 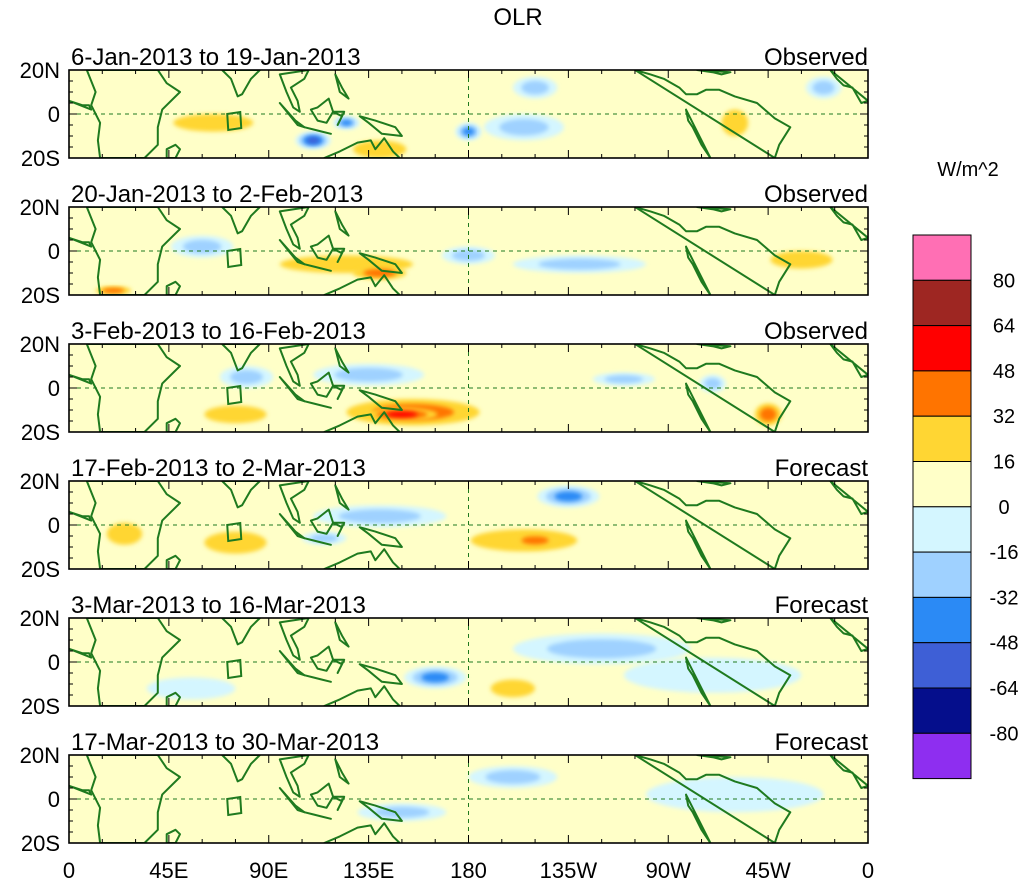 What do you see at coordinates (1004, 598) in the screenshot?
I see `colorbar-label: -32` at bounding box center [1004, 598].